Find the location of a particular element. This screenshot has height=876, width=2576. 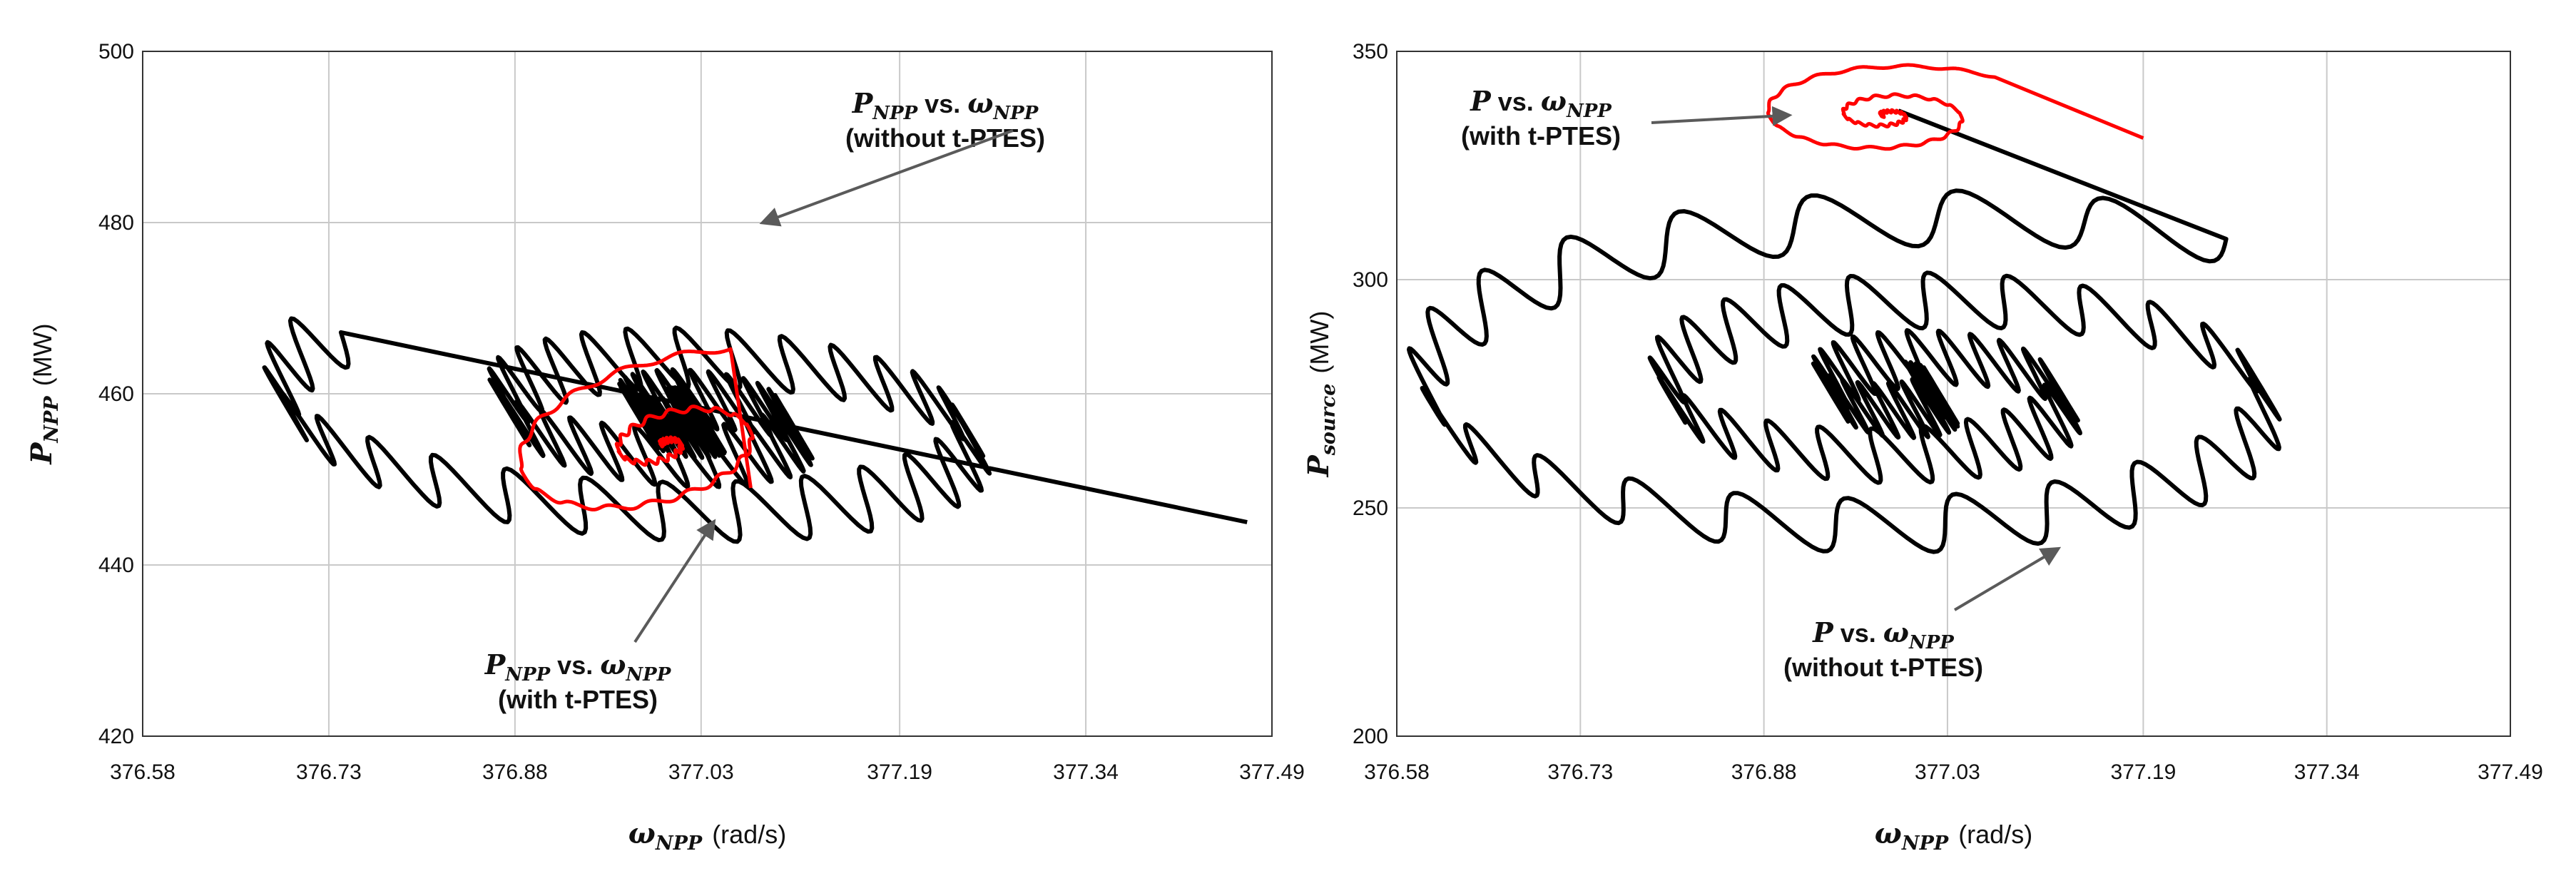

y-tick-label: 420 is located at coordinates (116, 736).